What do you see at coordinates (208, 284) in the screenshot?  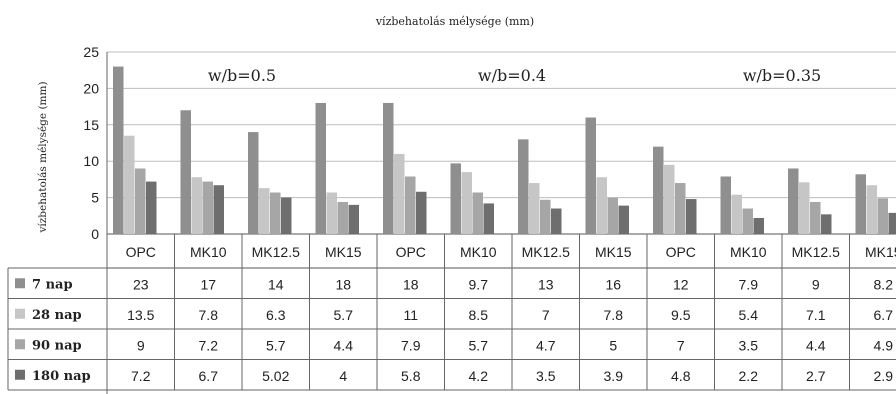 I see `data-label: 17` at bounding box center [208, 284].